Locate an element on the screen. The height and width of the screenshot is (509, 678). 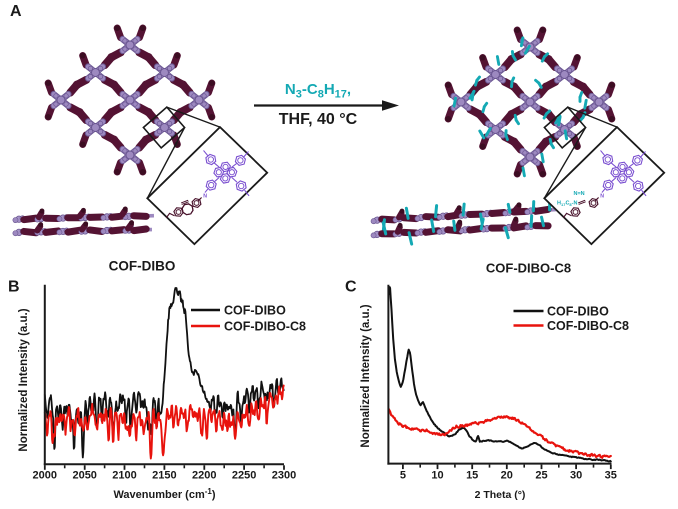
svg-text: 15 is located at coordinates (472, 476).